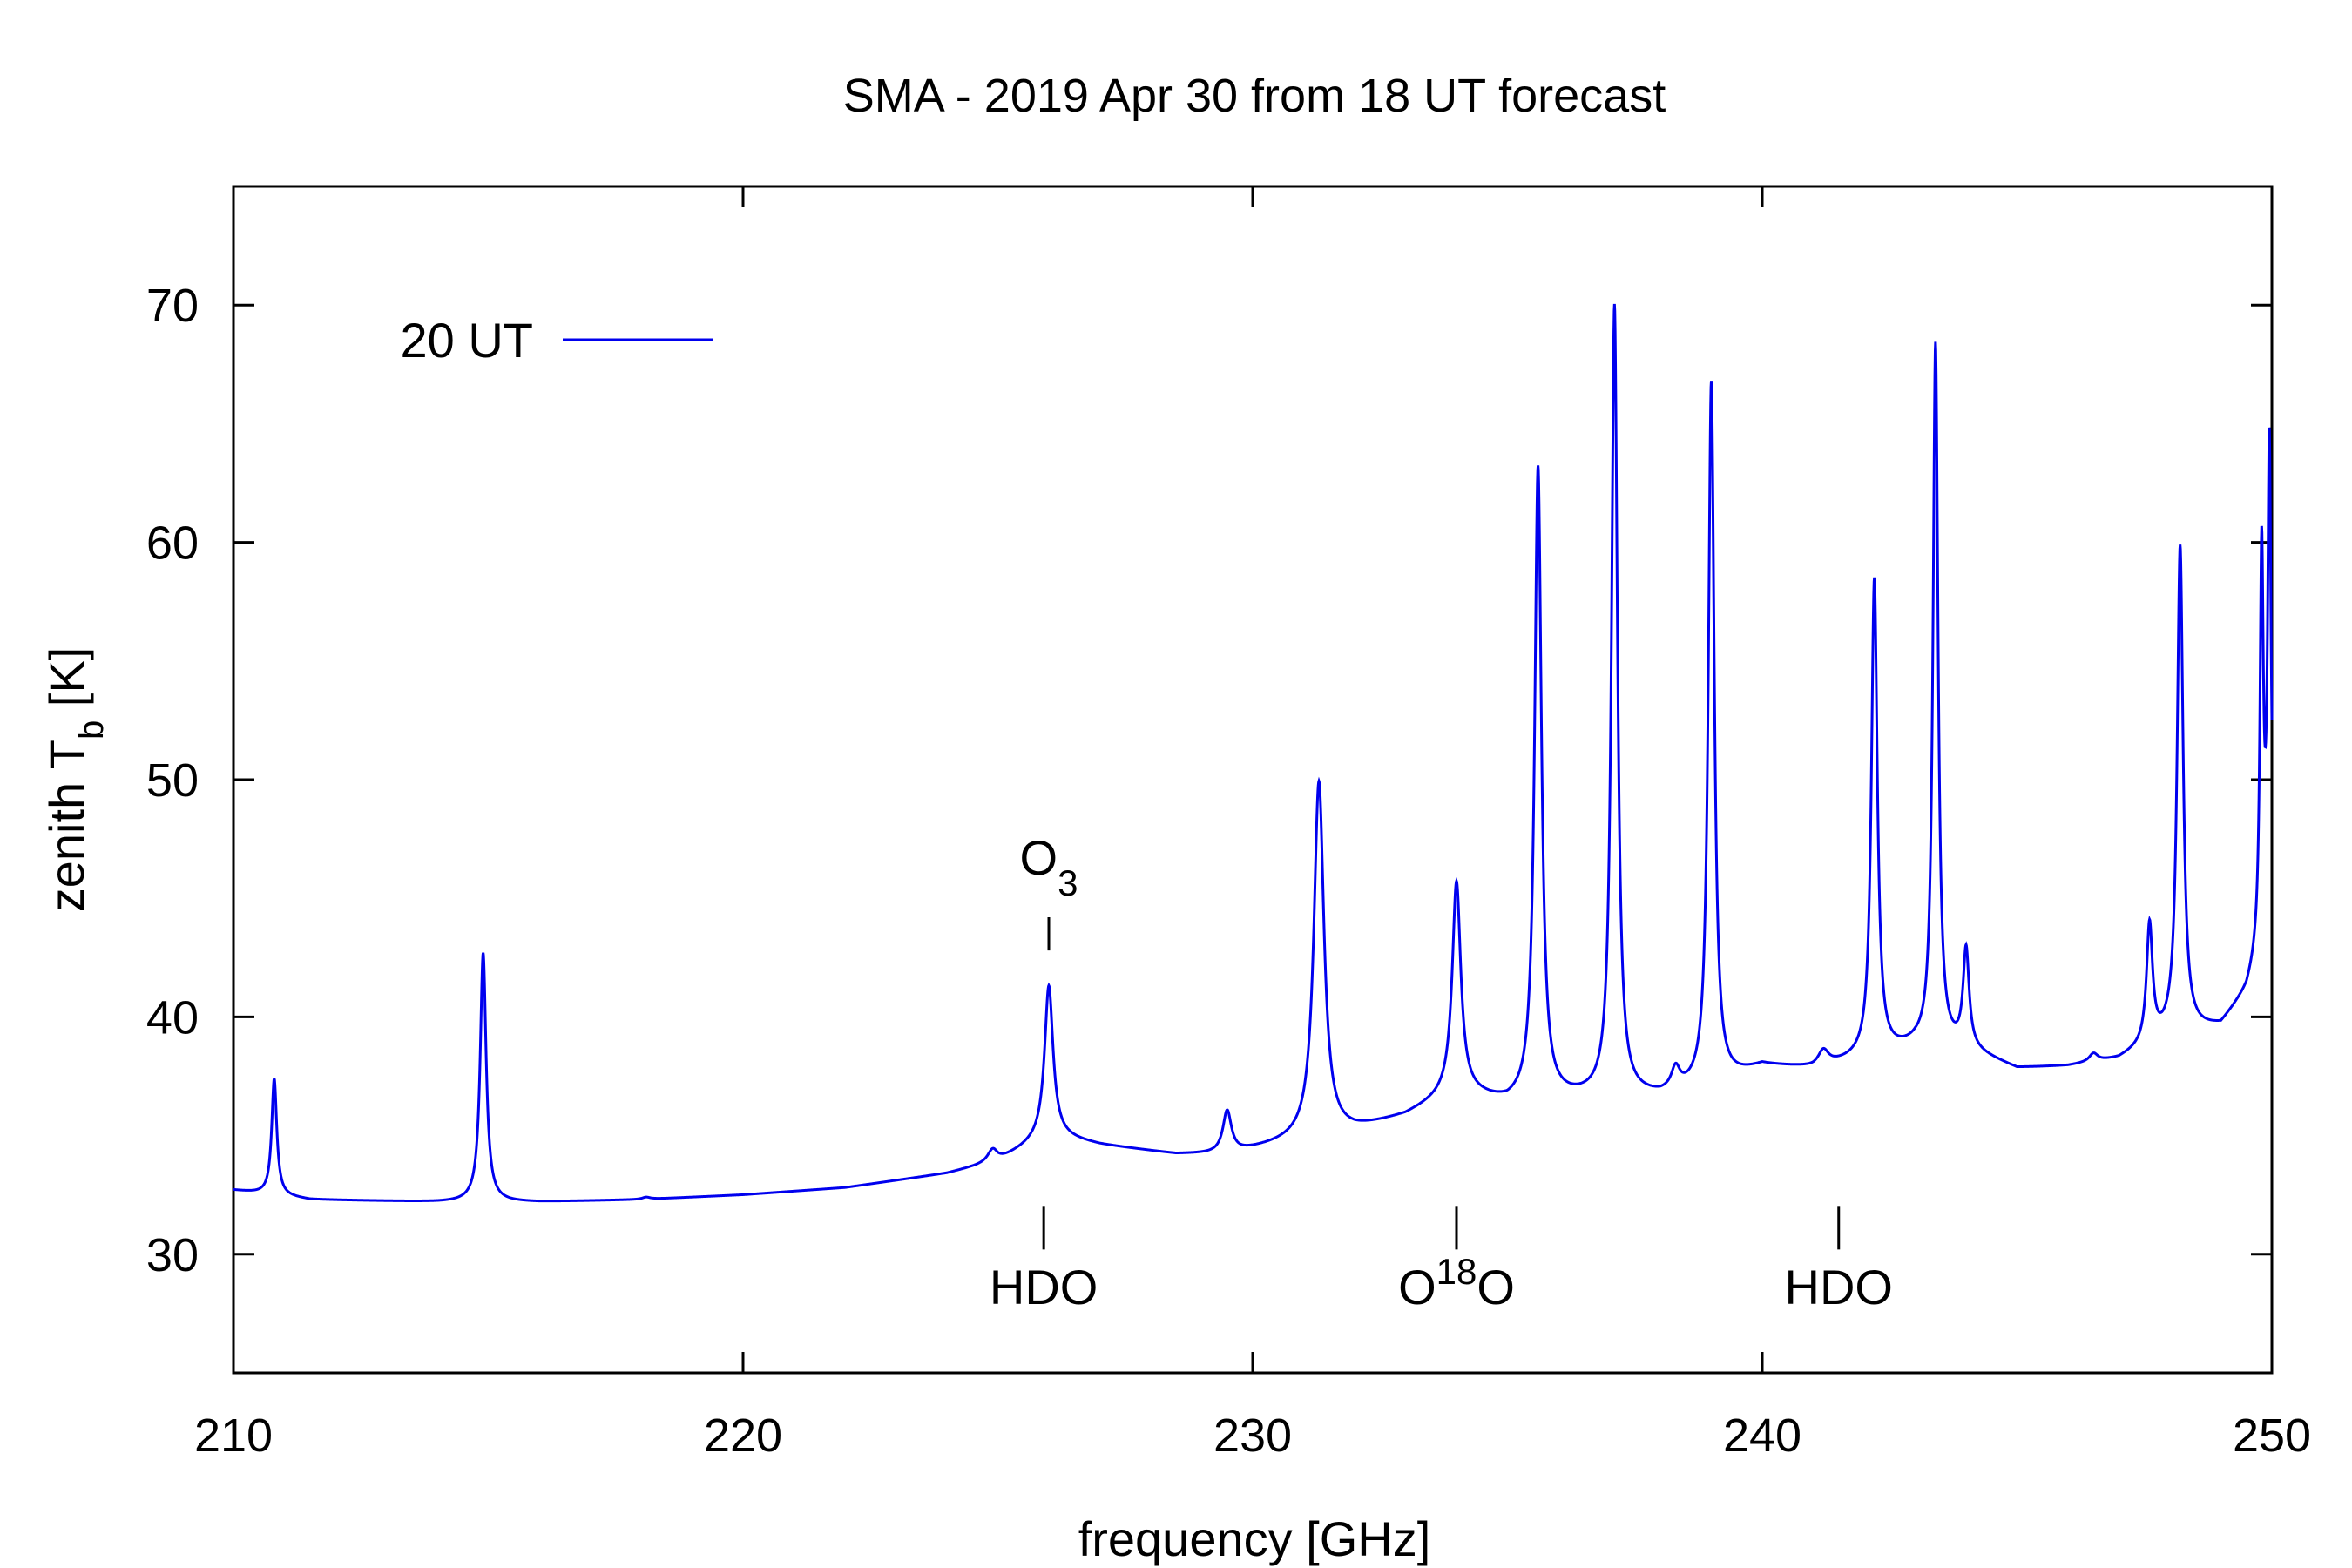 Image resolution: width=2352 pixels, height=1568 pixels. I want to click on y-axis-label-sub: b, so click(91, 730).